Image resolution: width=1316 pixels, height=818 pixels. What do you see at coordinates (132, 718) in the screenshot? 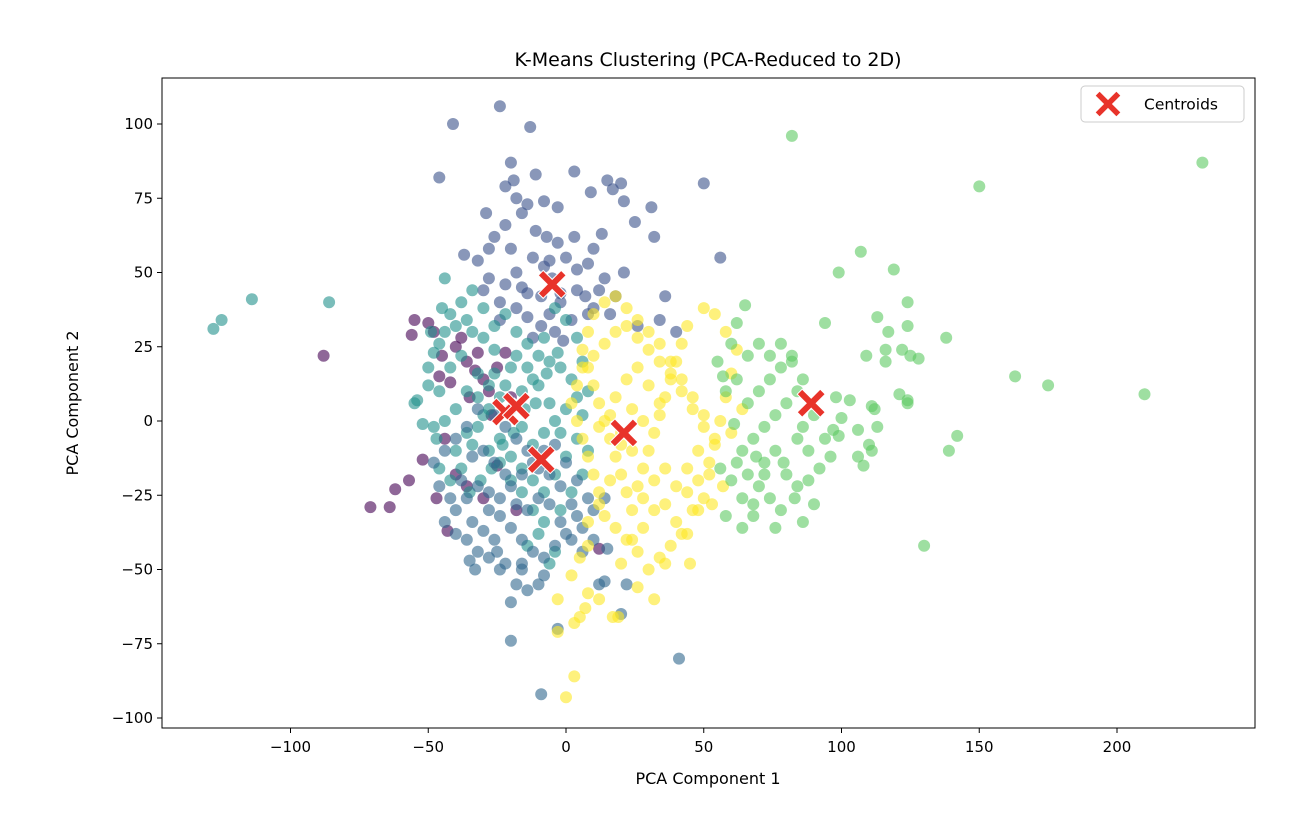
I see `y-tick-label: −100` at bounding box center [132, 718].